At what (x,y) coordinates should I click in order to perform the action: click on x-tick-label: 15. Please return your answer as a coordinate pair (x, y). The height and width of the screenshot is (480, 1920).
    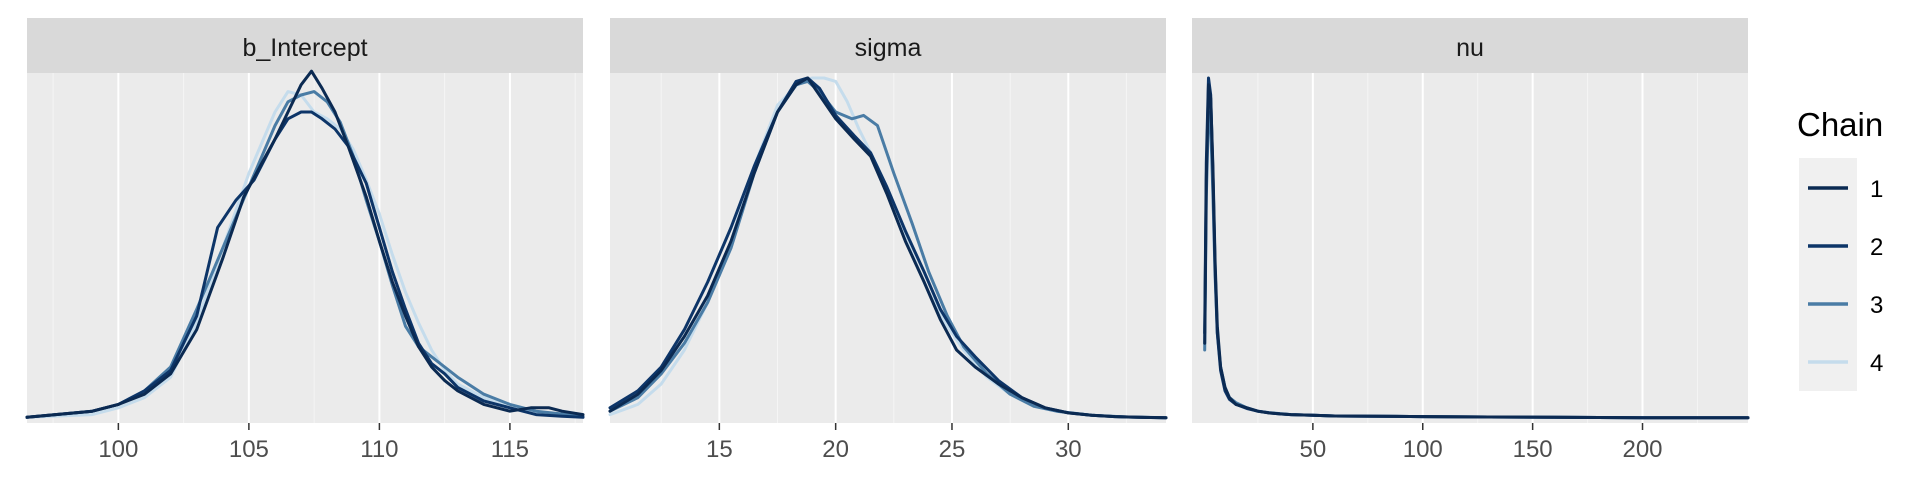
    Looking at the image, I should click on (719, 449).